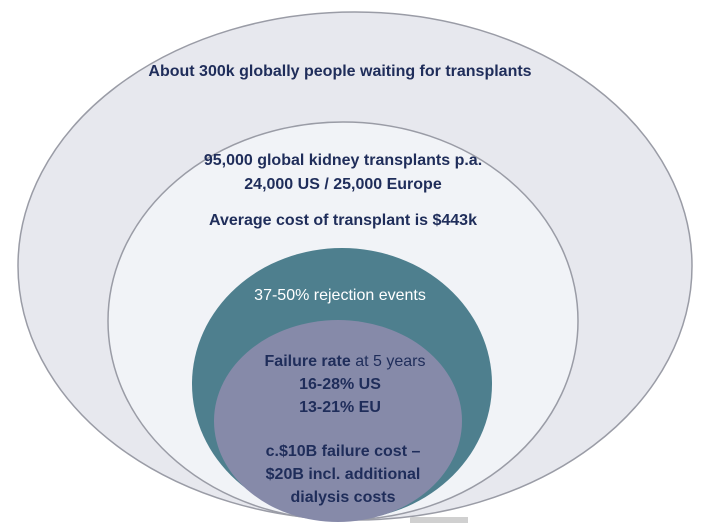 Image resolution: width=708 pixels, height=523 pixels. What do you see at coordinates (343, 160) in the screenshot?
I see `middle-line: 95,000 global kidney transplants p.a.` at bounding box center [343, 160].